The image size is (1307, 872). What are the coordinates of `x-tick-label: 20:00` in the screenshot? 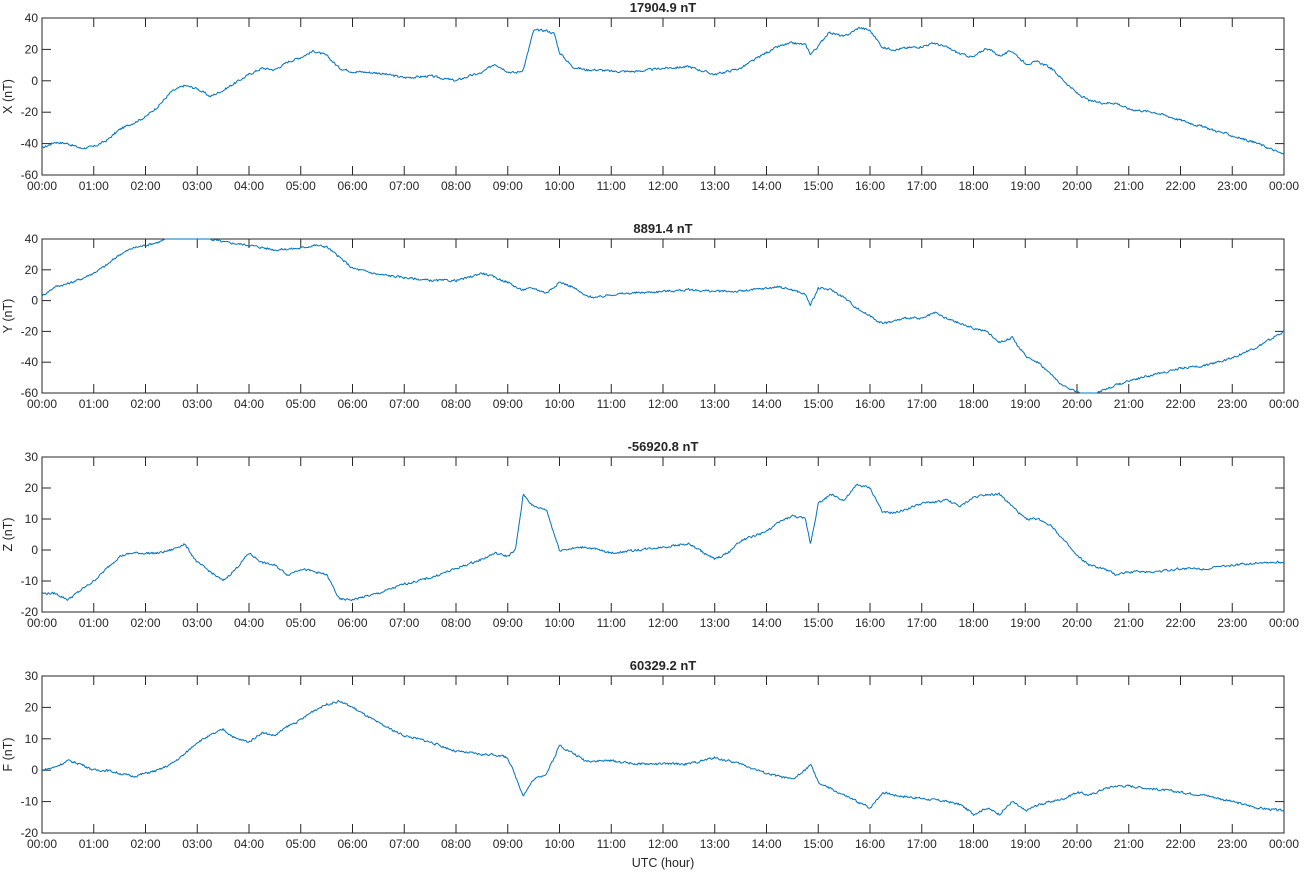 It's located at (1077, 844).